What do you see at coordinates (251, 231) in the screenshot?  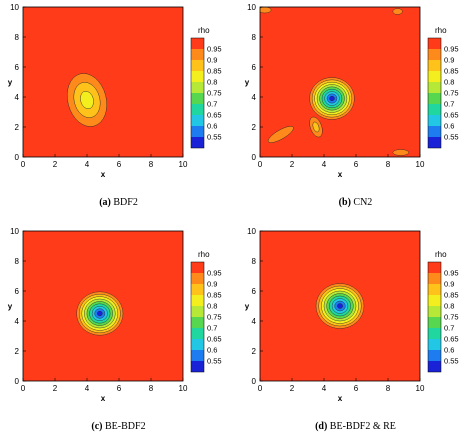 I see `y-tick-label: 10` at bounding box center [251, 231].